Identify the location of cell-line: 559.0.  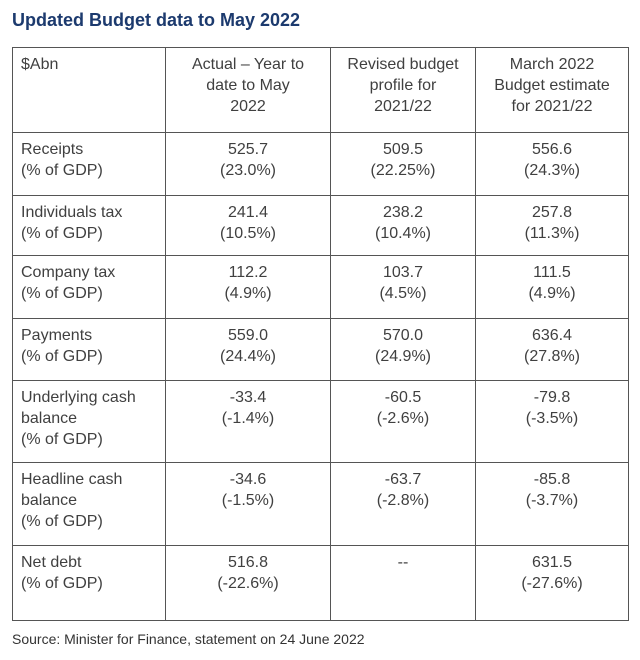
(248, 335).